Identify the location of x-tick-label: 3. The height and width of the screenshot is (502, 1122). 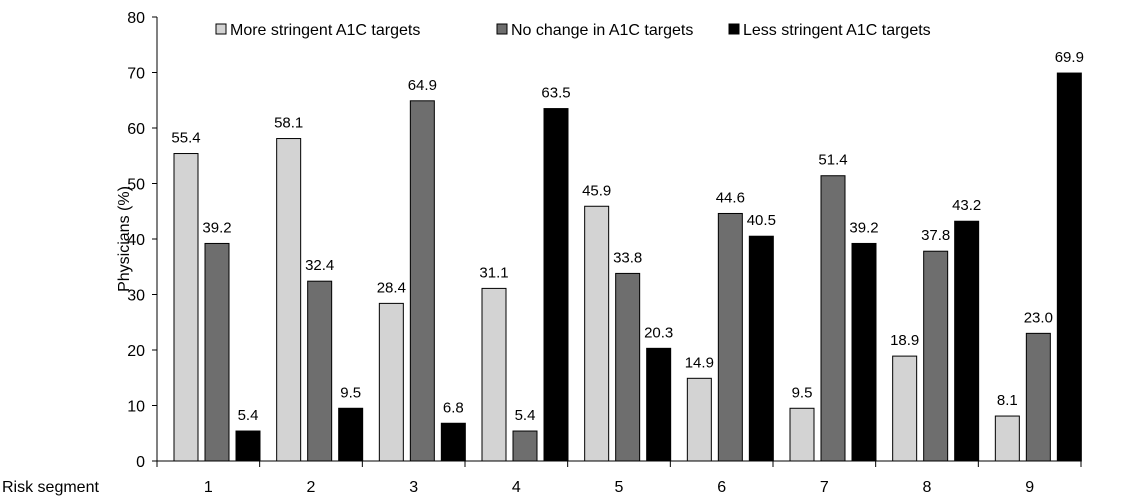
(413, 487).